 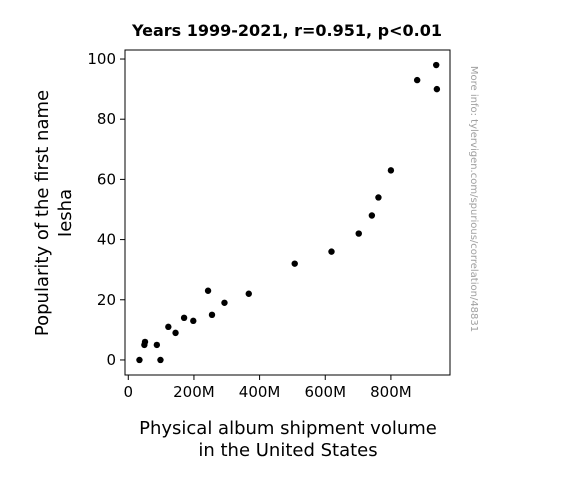 I want to click on y-tick-label: 100, so click(x=101, y=59).